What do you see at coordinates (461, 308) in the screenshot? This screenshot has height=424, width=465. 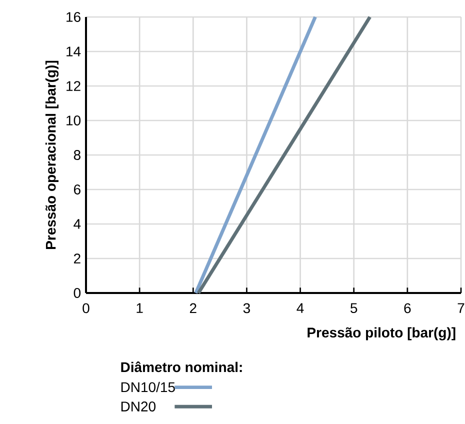 I see `x-tick-label: 7` at bounding box center [461, 308].